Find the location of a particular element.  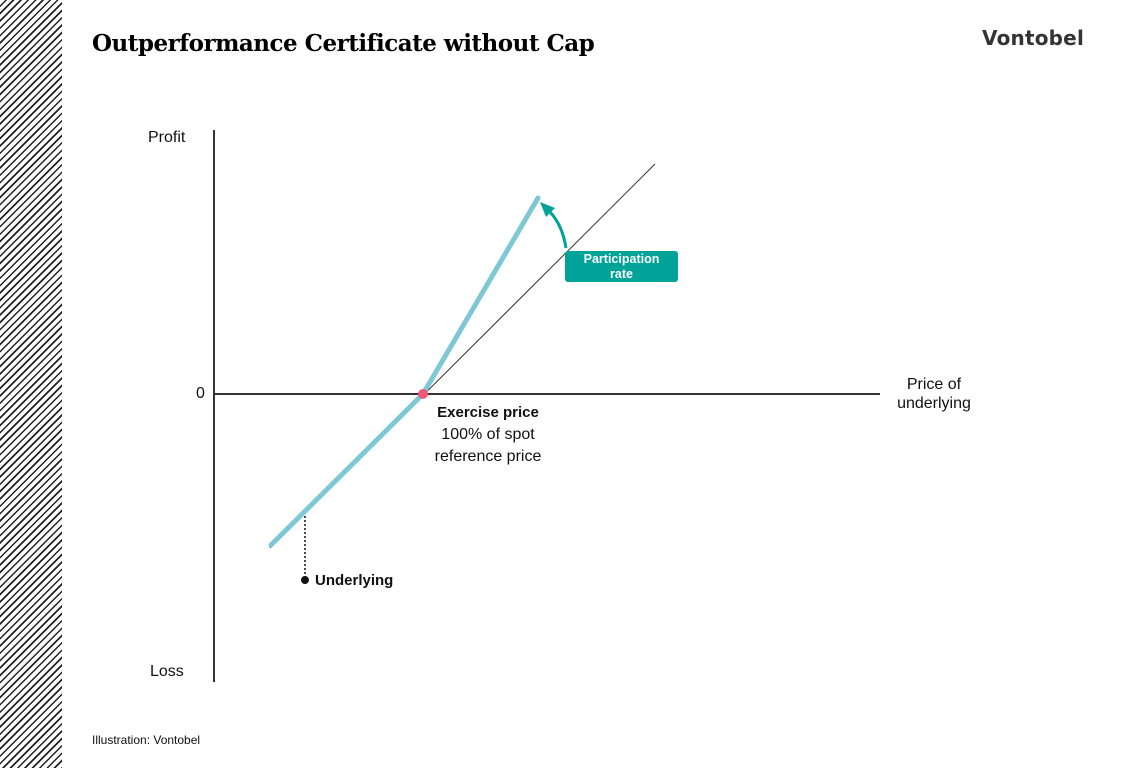

x-axis-label-line1: Price of is located at coordinates (934, 384).